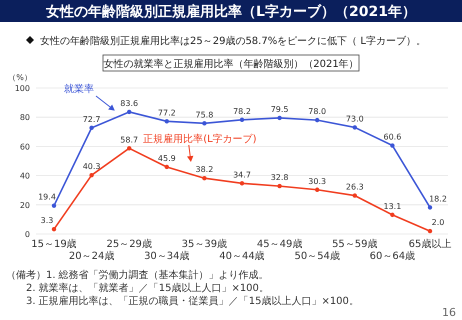 The width and height of the screenshot is (462, 320). Describe the element at coordinates (129, 103) in the screenshot. I see `data-label: 83.6` at that location.